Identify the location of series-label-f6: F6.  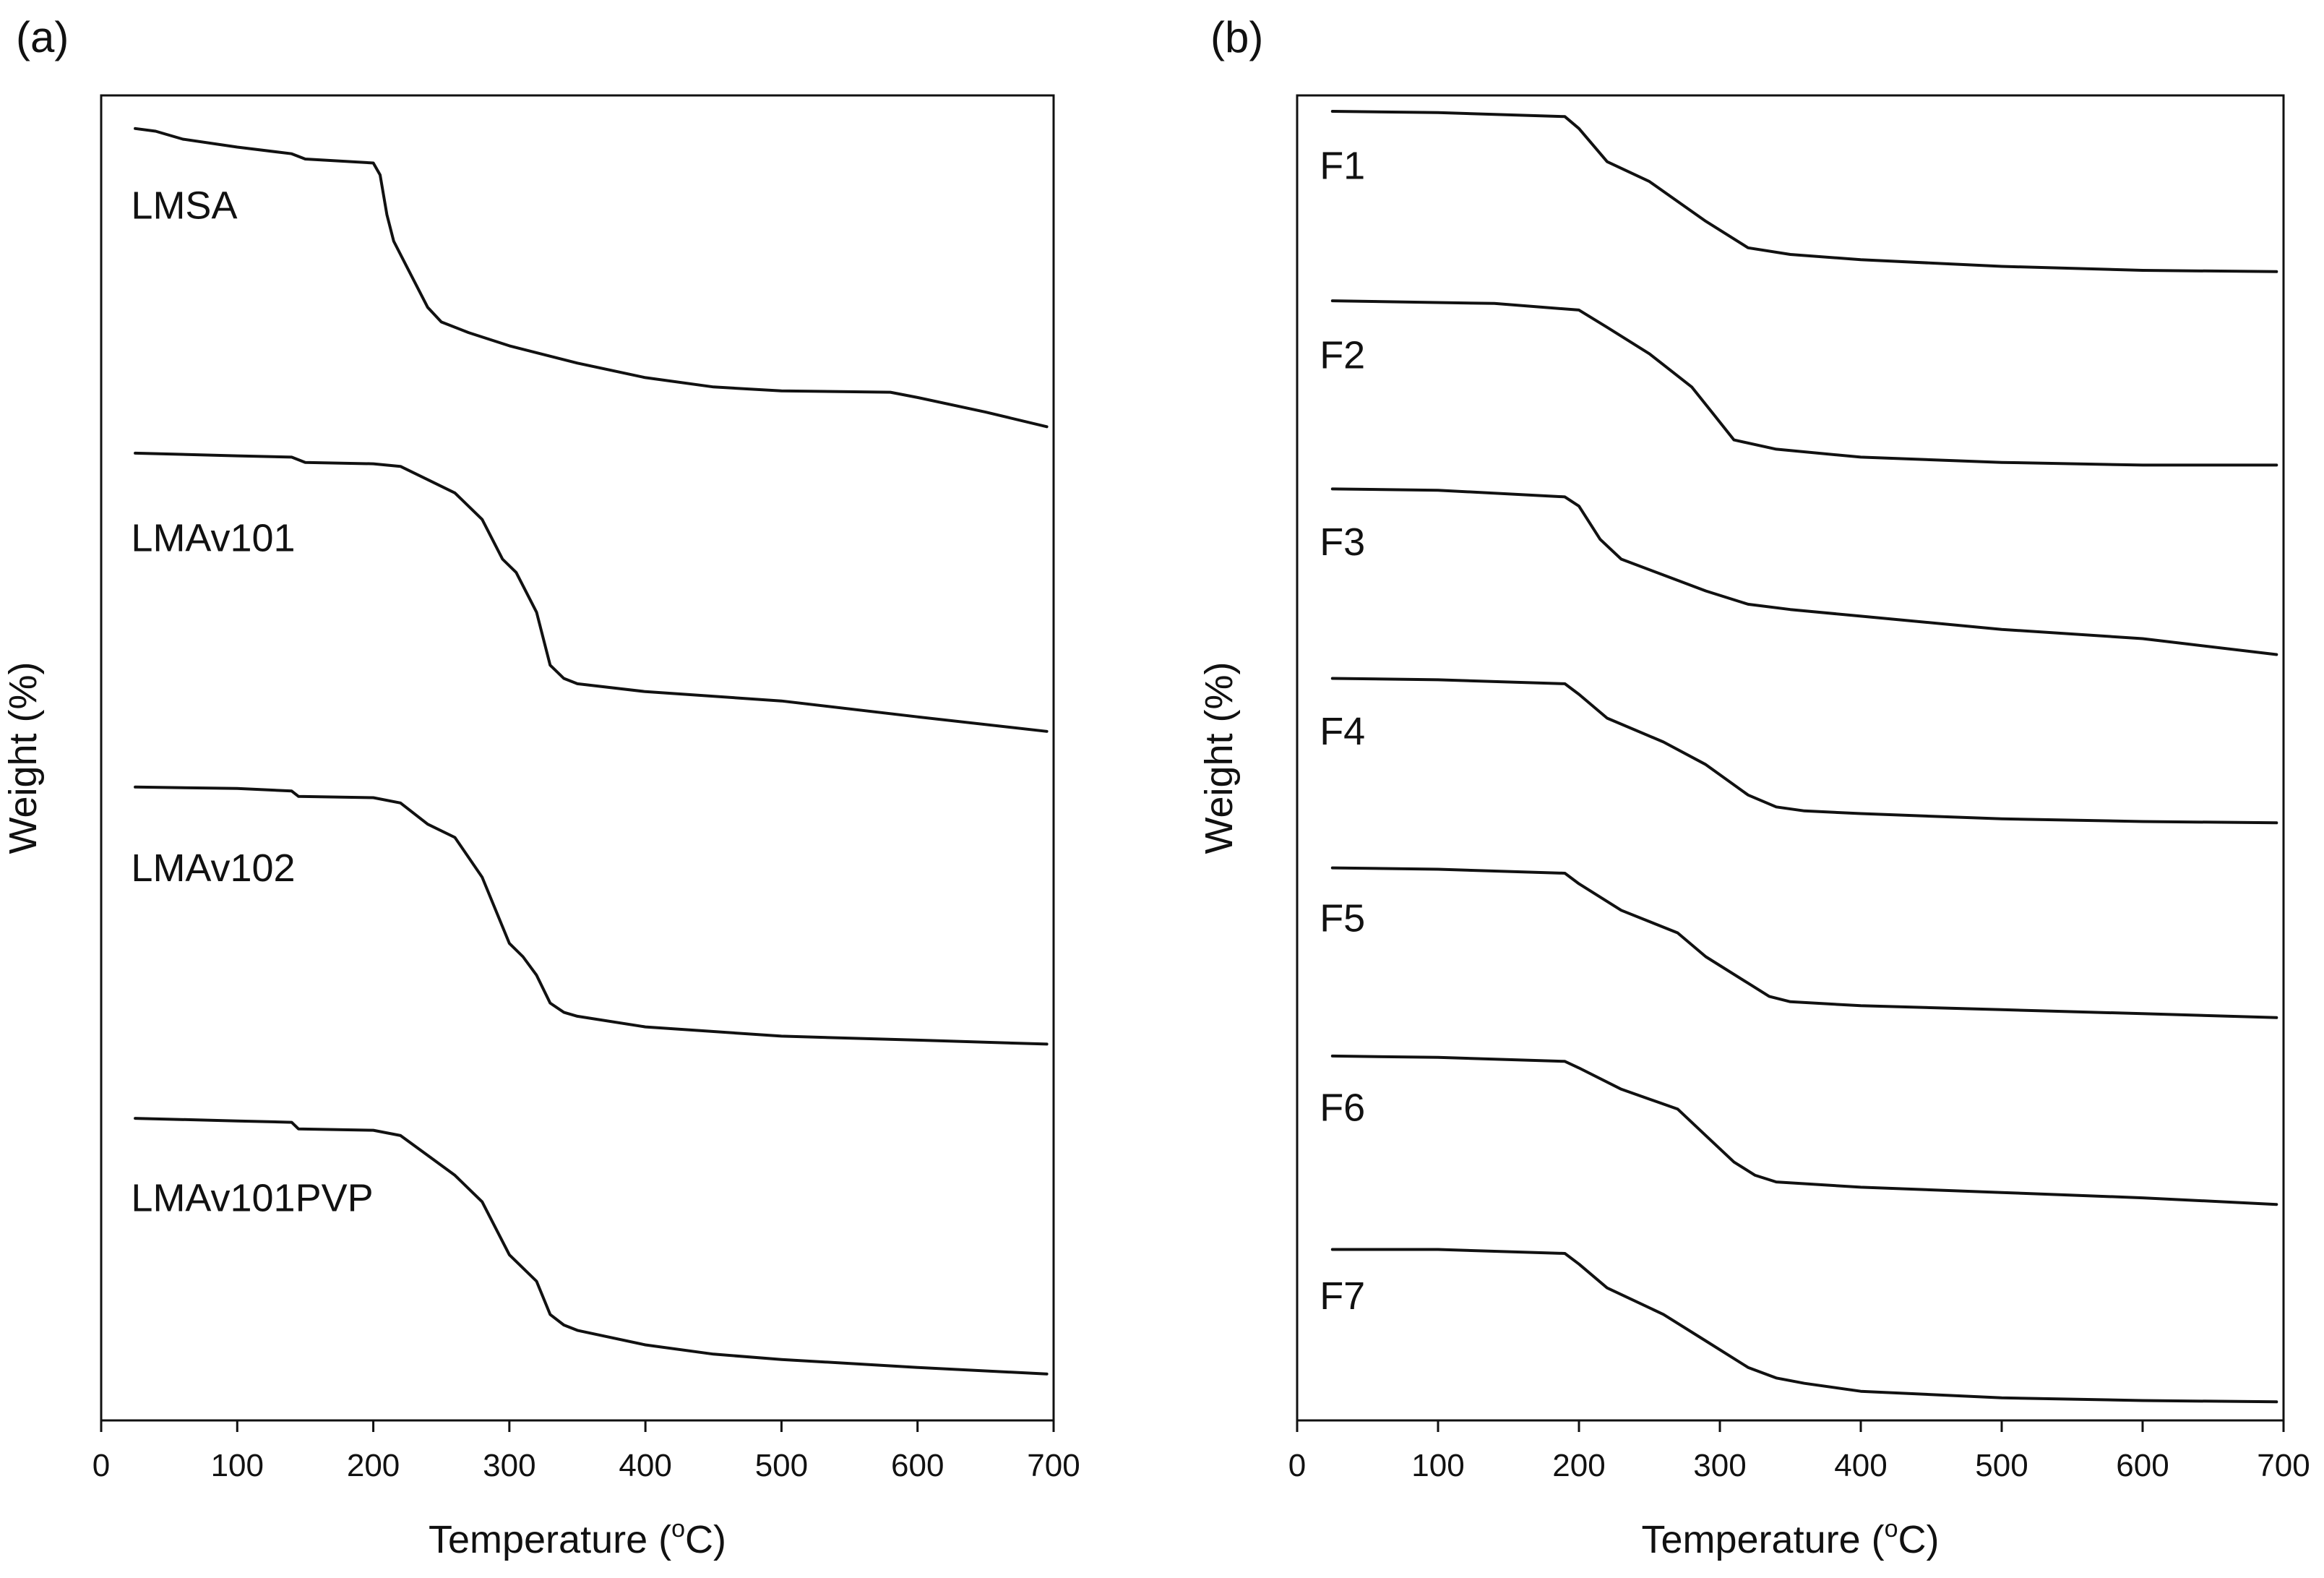
(1342, 1108).